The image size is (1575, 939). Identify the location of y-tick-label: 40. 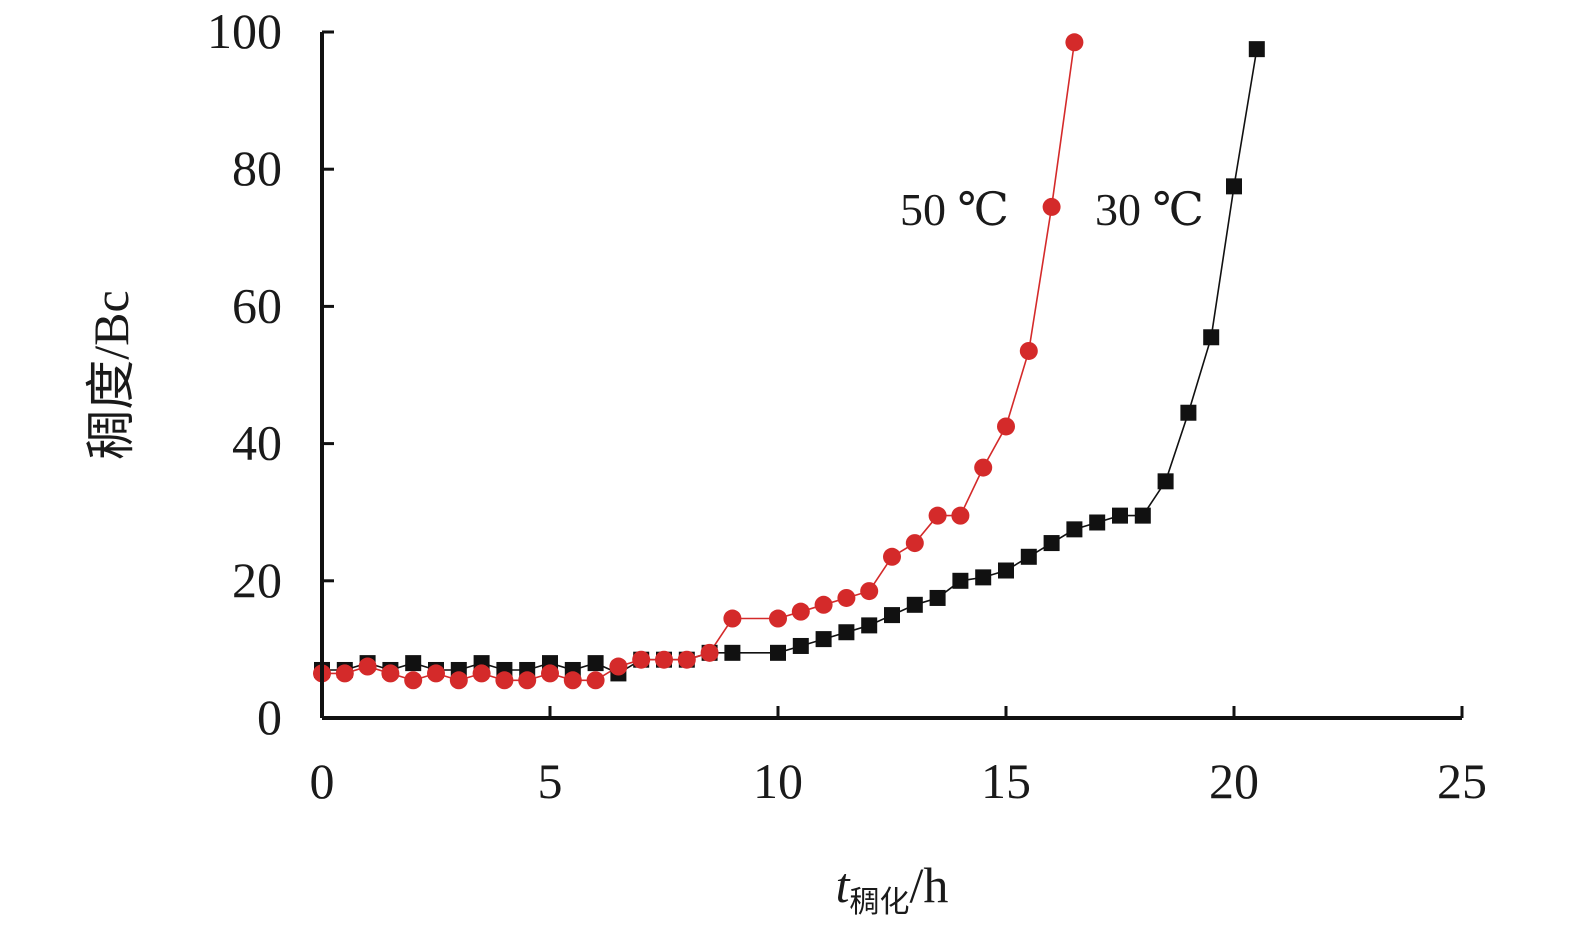
(257, 443).